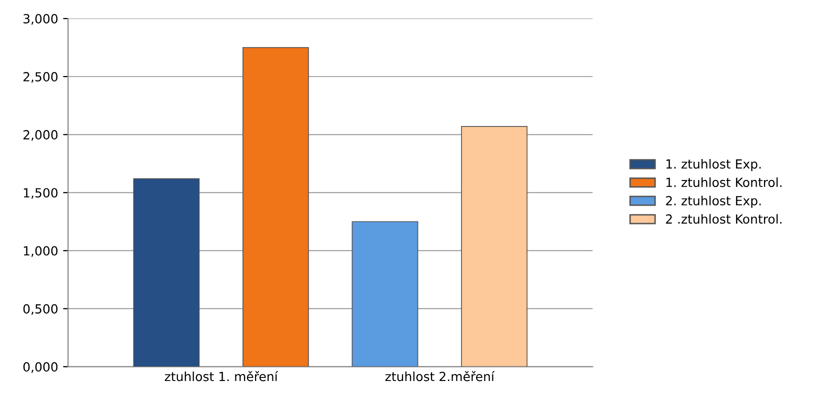 The height and width of the screenshot is (412, 830). What do you see at coordinates (40, 135) in the screenshot?
I see `y-tick-label: 2,000` at bounding box center [40, 135].